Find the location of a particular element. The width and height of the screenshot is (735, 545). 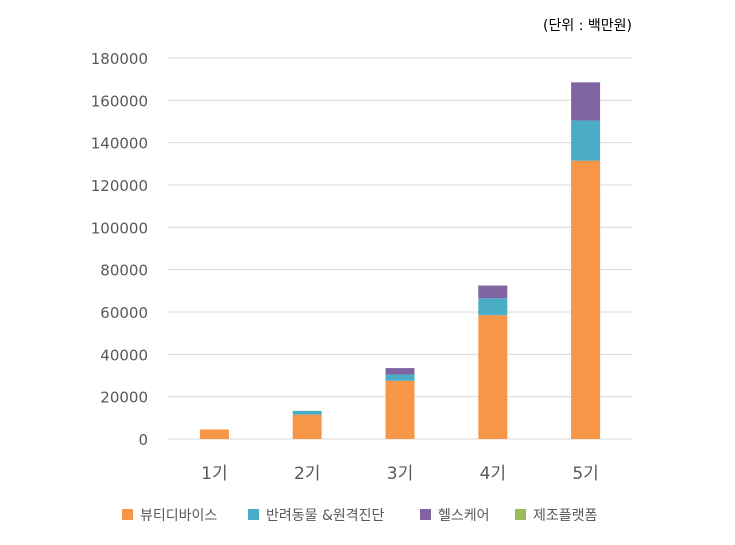

y-tick-label: 60000 is located at coordinates (124, 313).